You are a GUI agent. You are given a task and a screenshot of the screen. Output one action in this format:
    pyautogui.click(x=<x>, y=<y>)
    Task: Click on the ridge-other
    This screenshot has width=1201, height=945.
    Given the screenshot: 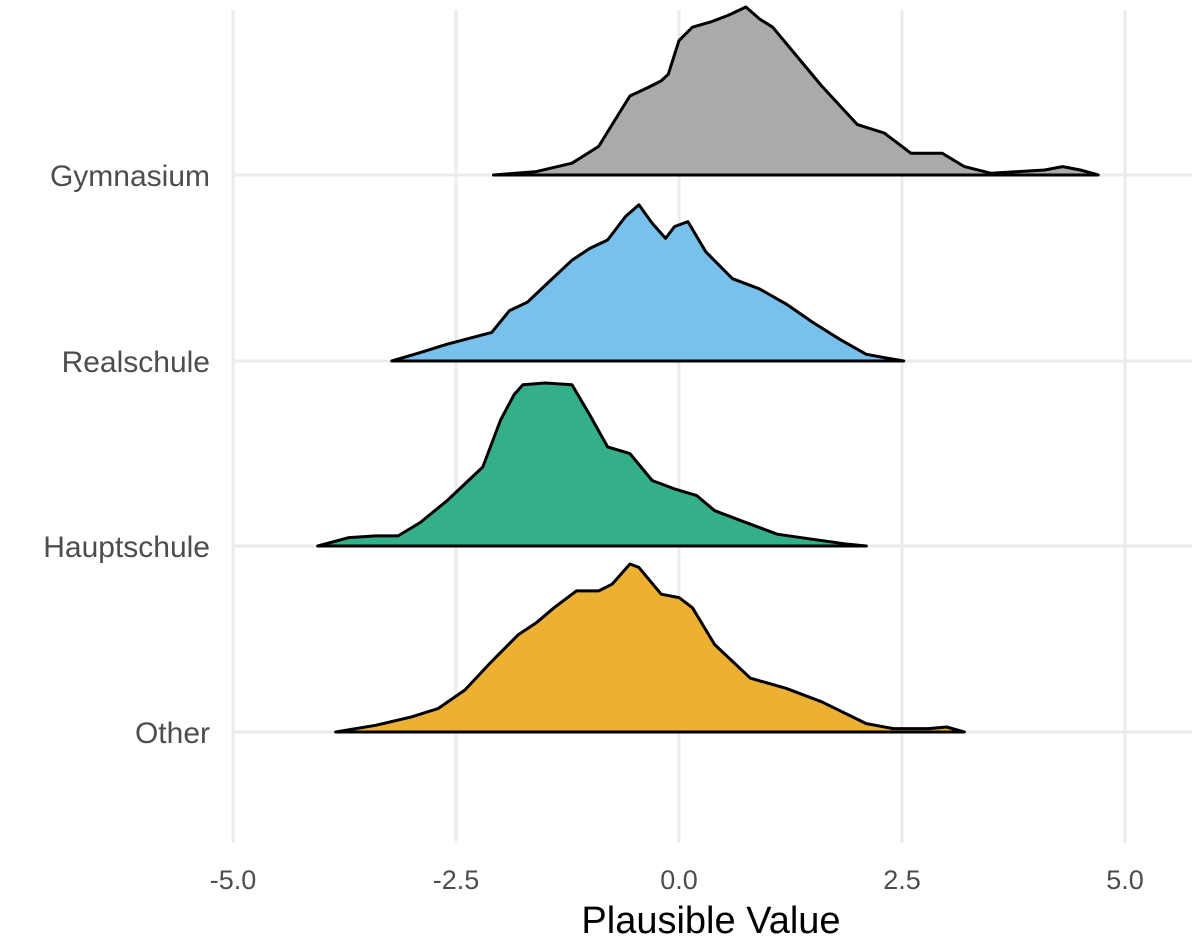 What is the action you would take?
    pyautogui.click(x=650, y=648)
    